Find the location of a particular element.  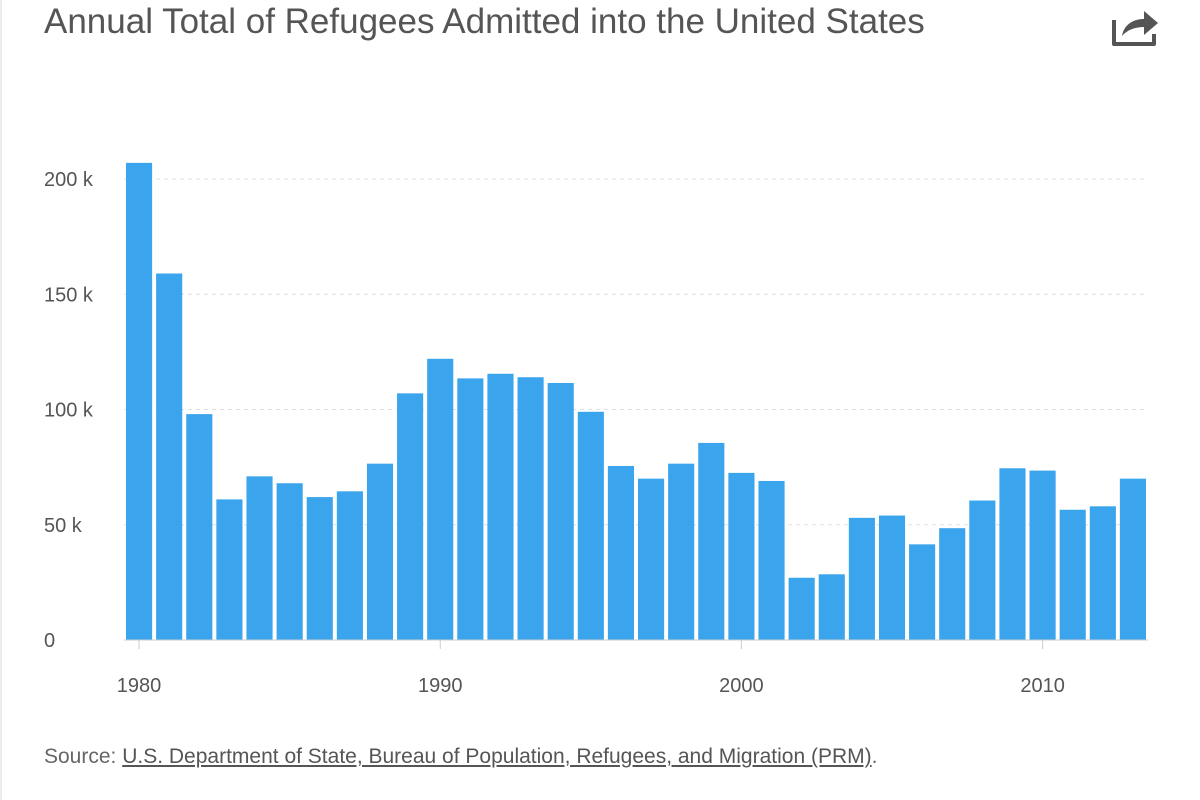

y-tick-label: 0 is located at coordinates (49, 641).